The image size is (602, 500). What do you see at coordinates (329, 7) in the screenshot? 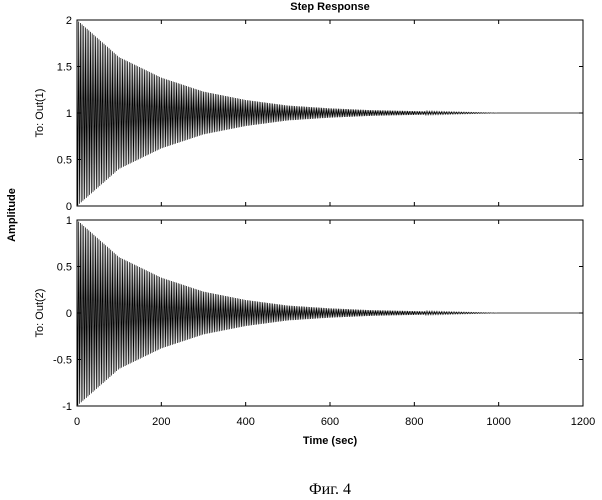
I see `chart-title: Step Response` at bounding box center [329, 7].